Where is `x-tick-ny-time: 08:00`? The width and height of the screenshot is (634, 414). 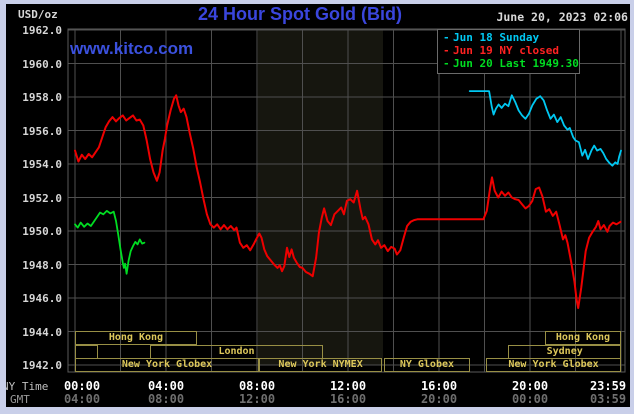
x-tick-ny-time: 08:00 is located at coordinates (257, 386).